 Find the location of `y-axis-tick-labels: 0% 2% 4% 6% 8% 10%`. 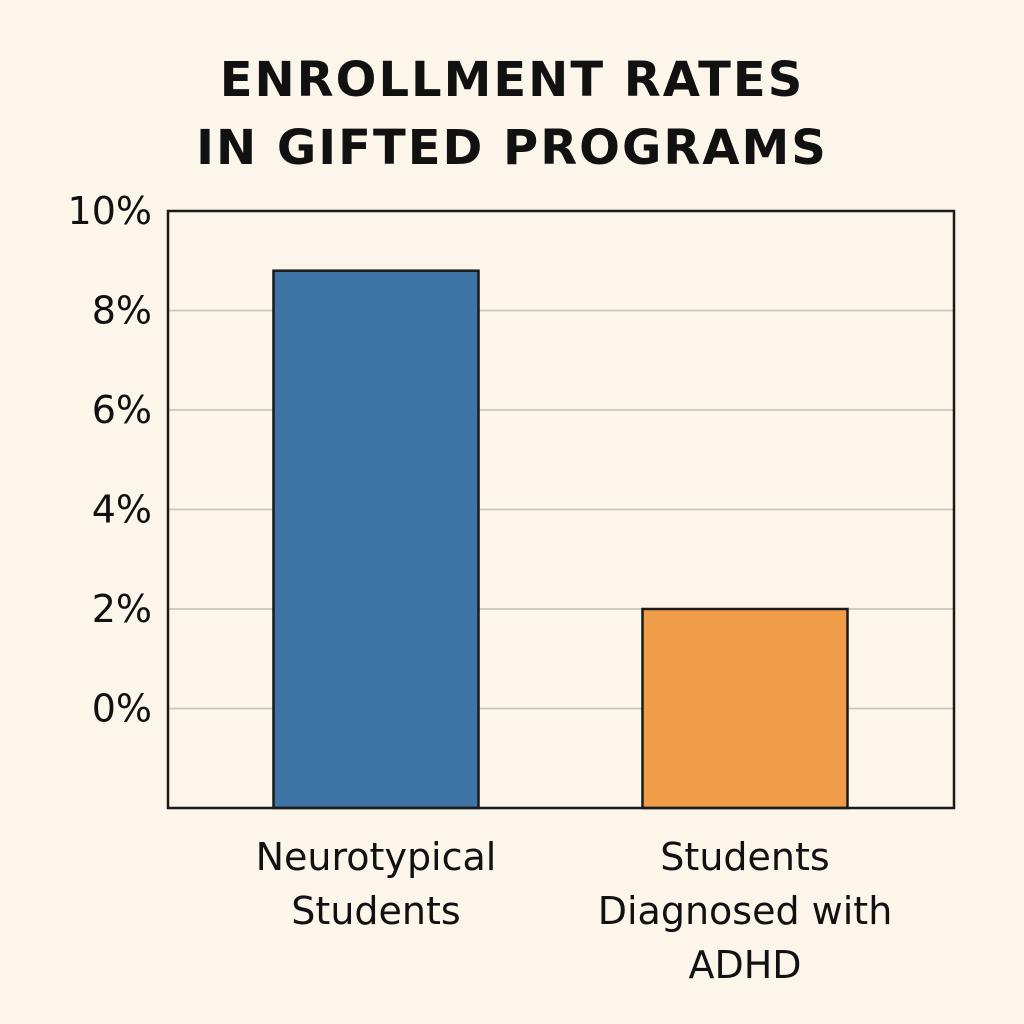

y-axis-tick-labels: 0% 2% 4% 6% 8% 10% is located at coordinates (110, 460).